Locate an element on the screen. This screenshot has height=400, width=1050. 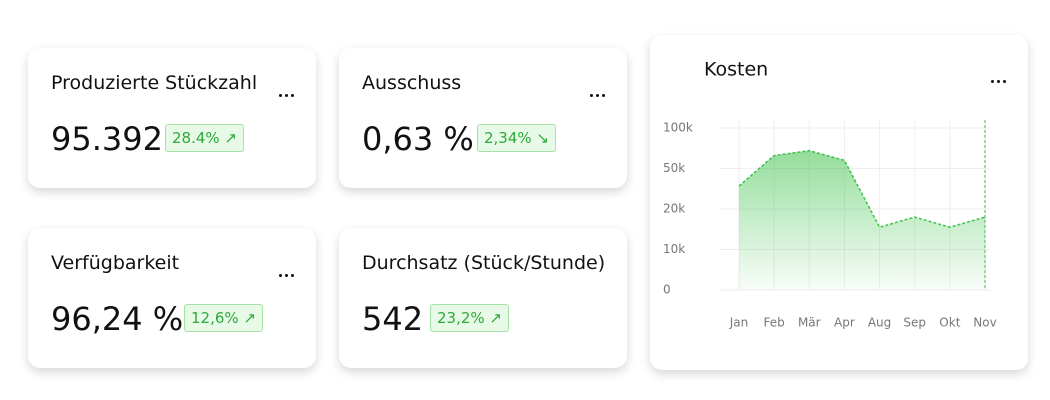
card-title: Verfügbarkeit is located at coordinates (115, 263).